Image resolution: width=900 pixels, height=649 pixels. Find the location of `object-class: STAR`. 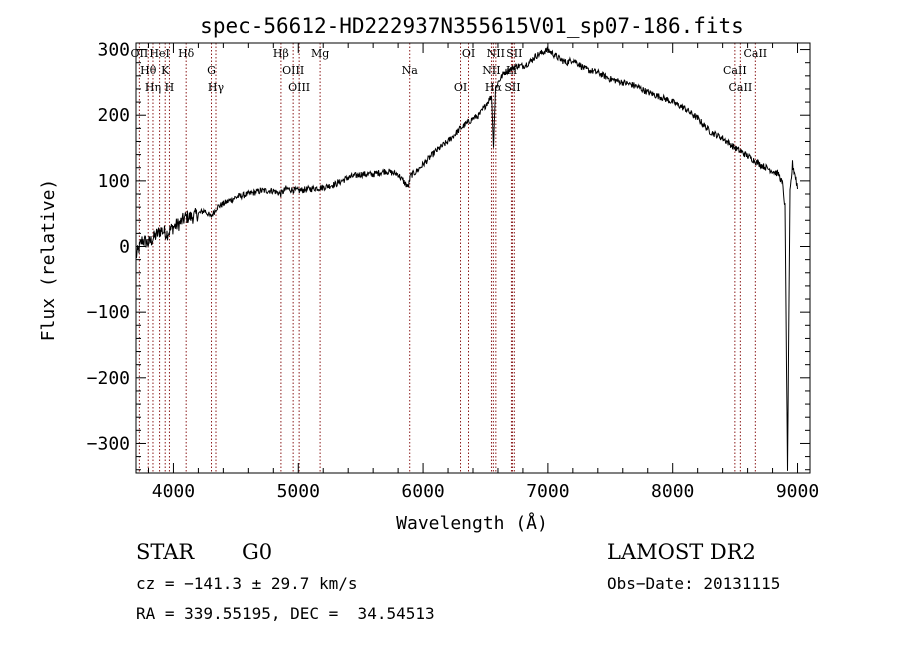

object-class: STAR is located at coordinates (165, 552).